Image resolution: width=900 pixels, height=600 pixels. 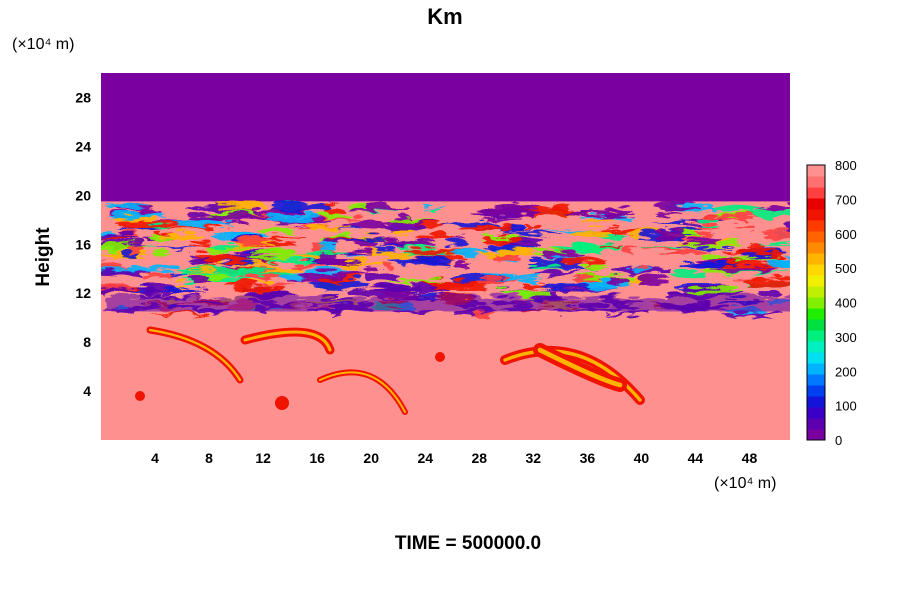 What do you see at coordinates (43, 44) in the screenshot?
I see `y-unit-label: (×10⁴ m)` at bounding box center [43, 44].